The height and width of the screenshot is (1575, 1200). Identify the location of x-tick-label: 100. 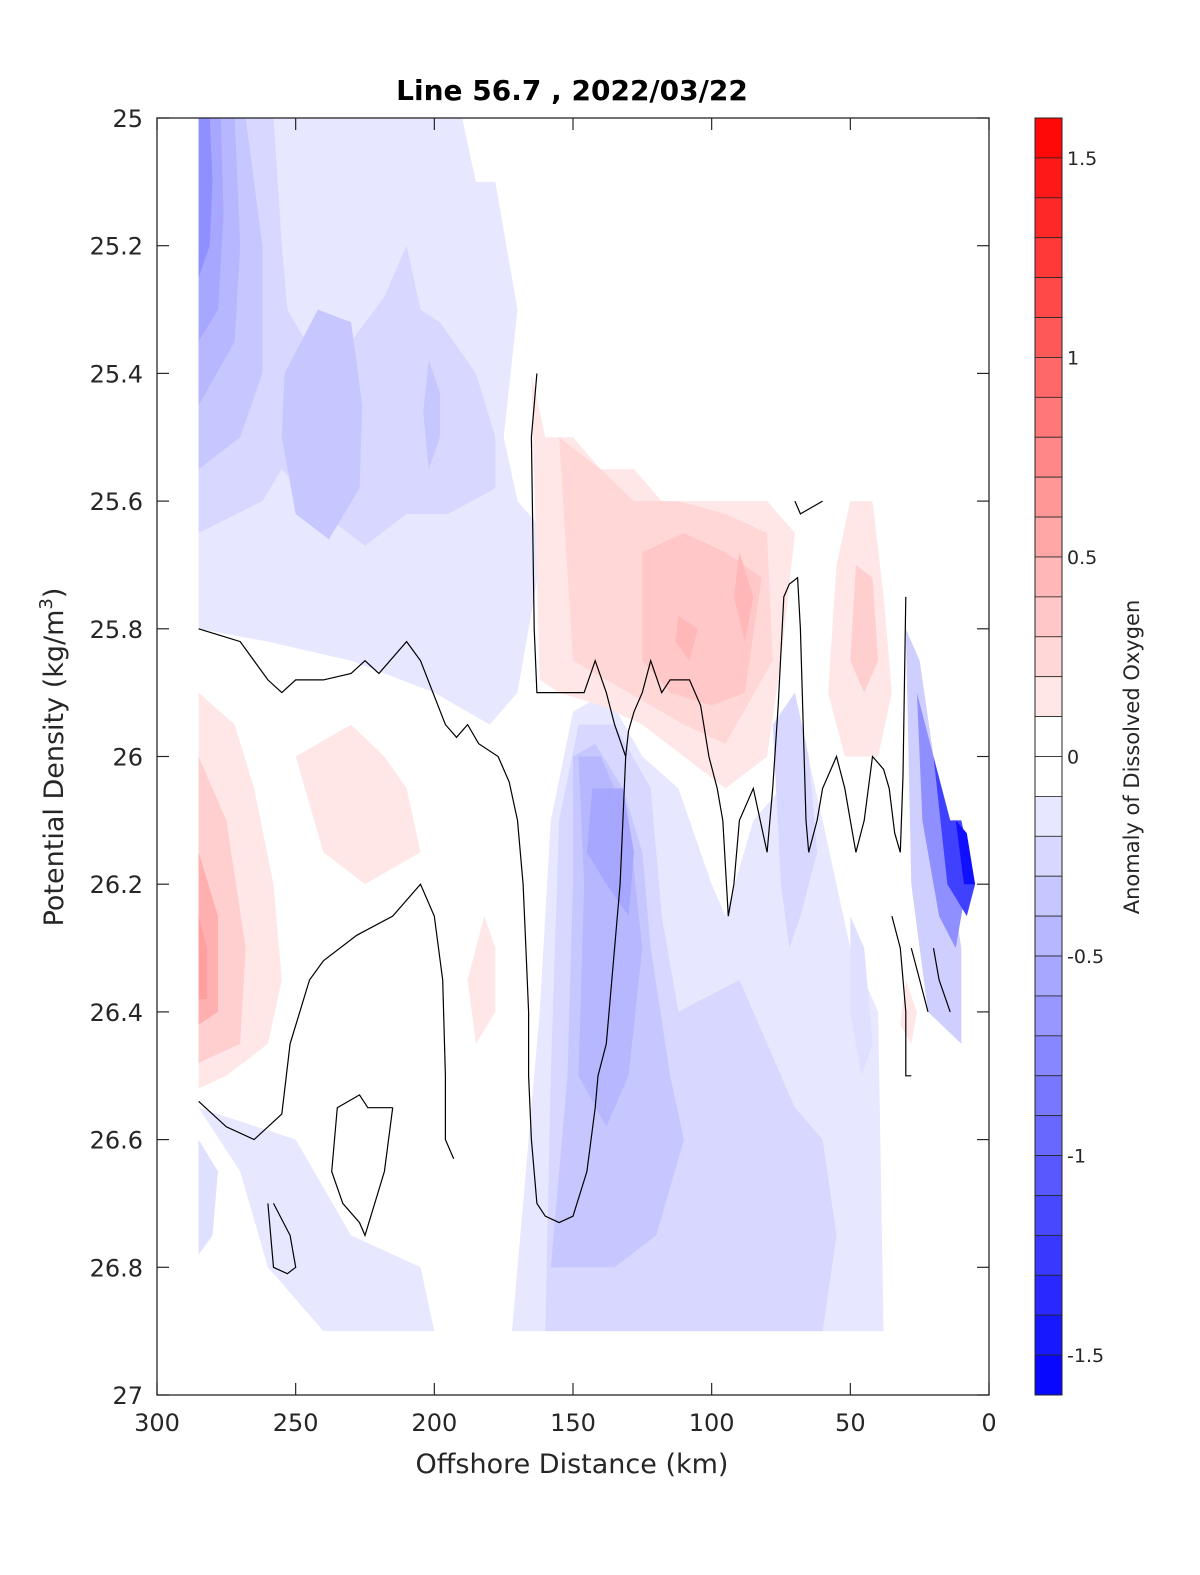
(712, 1423).